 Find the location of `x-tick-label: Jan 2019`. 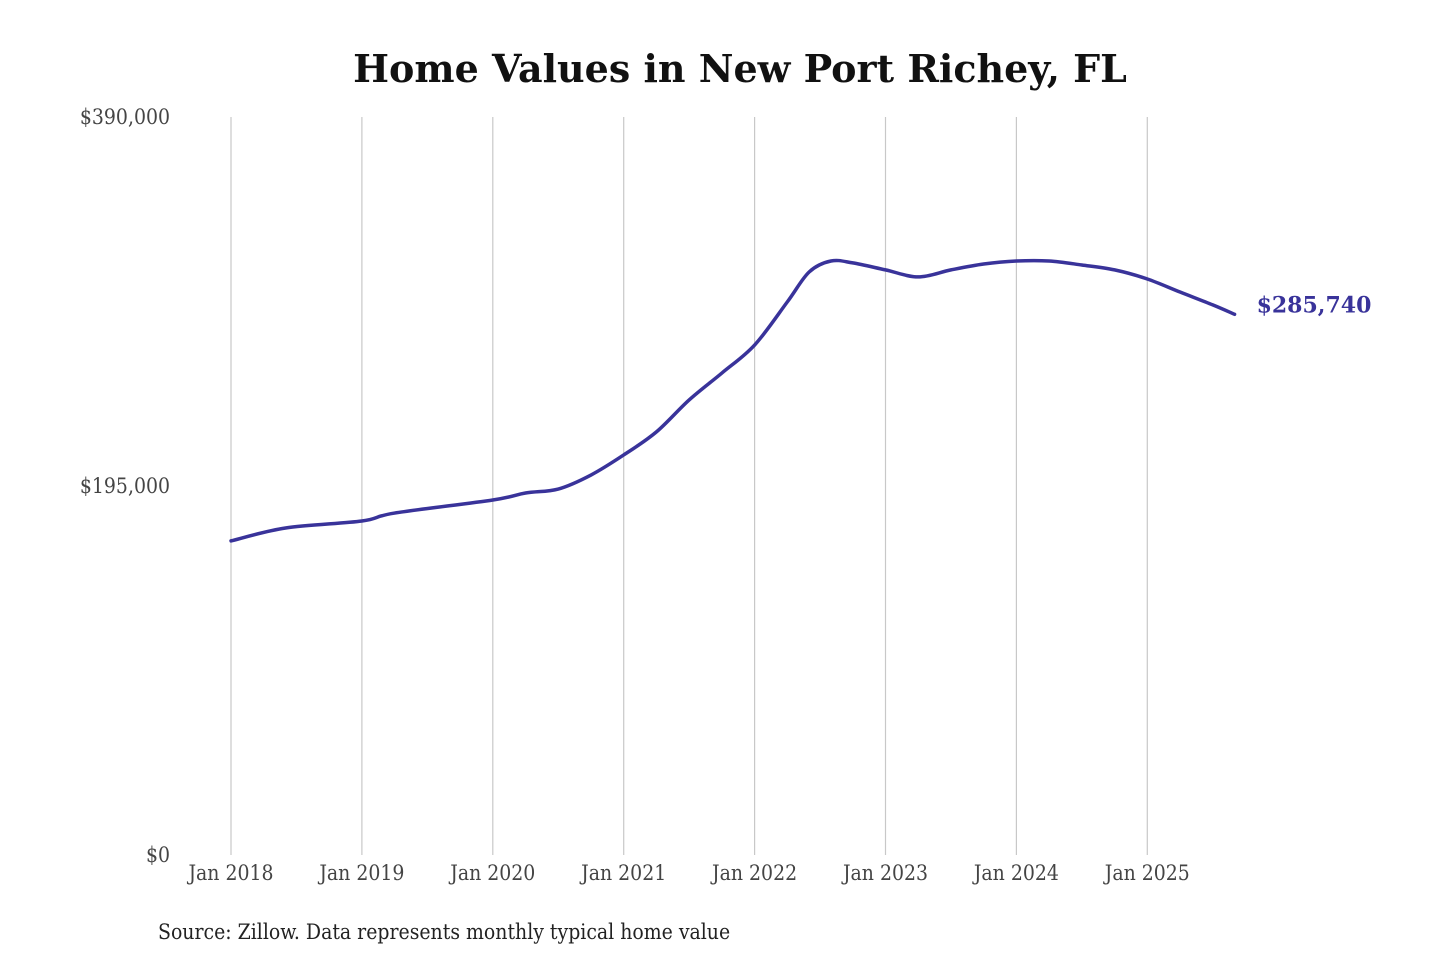

x-tick-label: Jan 2019 is located at coordinates (360, 873).